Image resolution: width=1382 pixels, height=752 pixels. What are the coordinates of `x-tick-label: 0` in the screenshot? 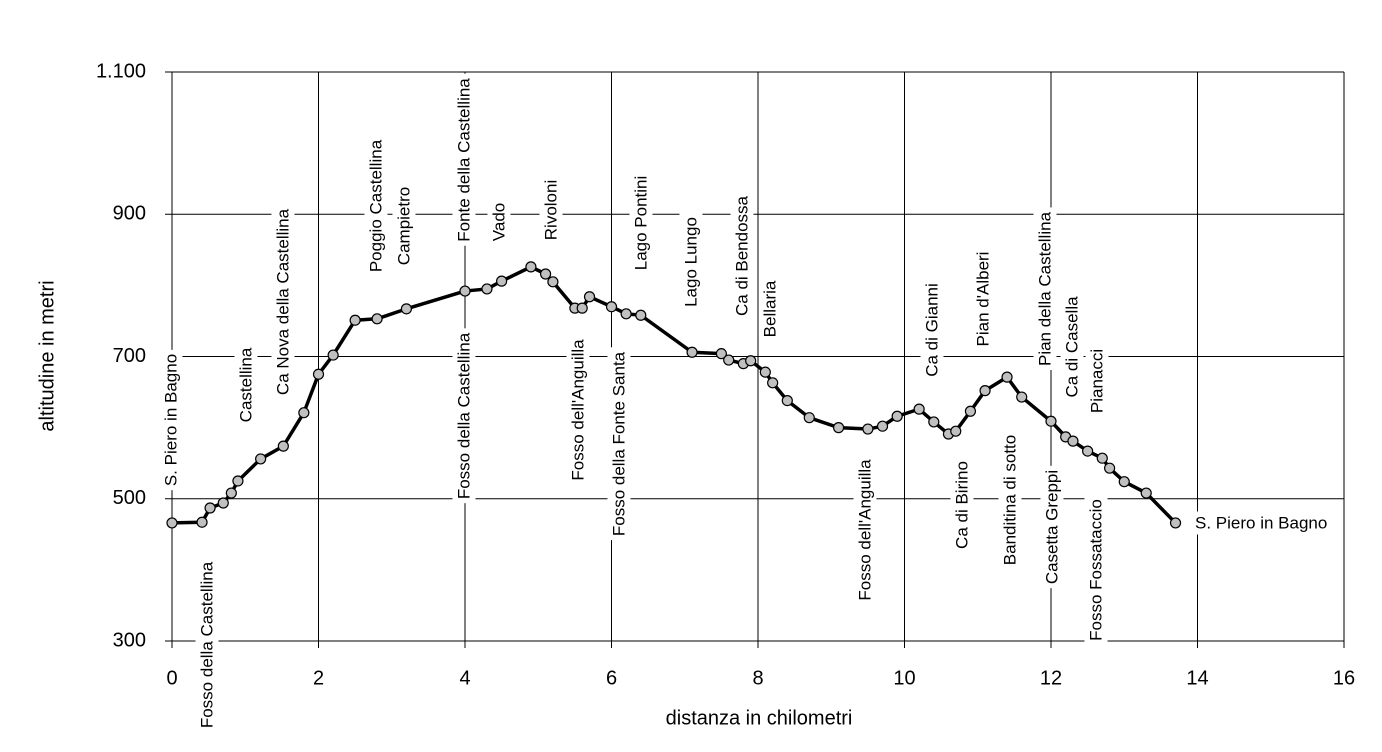 It's located at (171, 678).